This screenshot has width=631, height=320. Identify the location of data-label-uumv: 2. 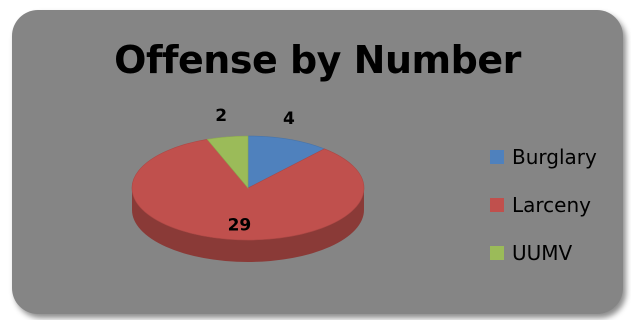
(221, 116).